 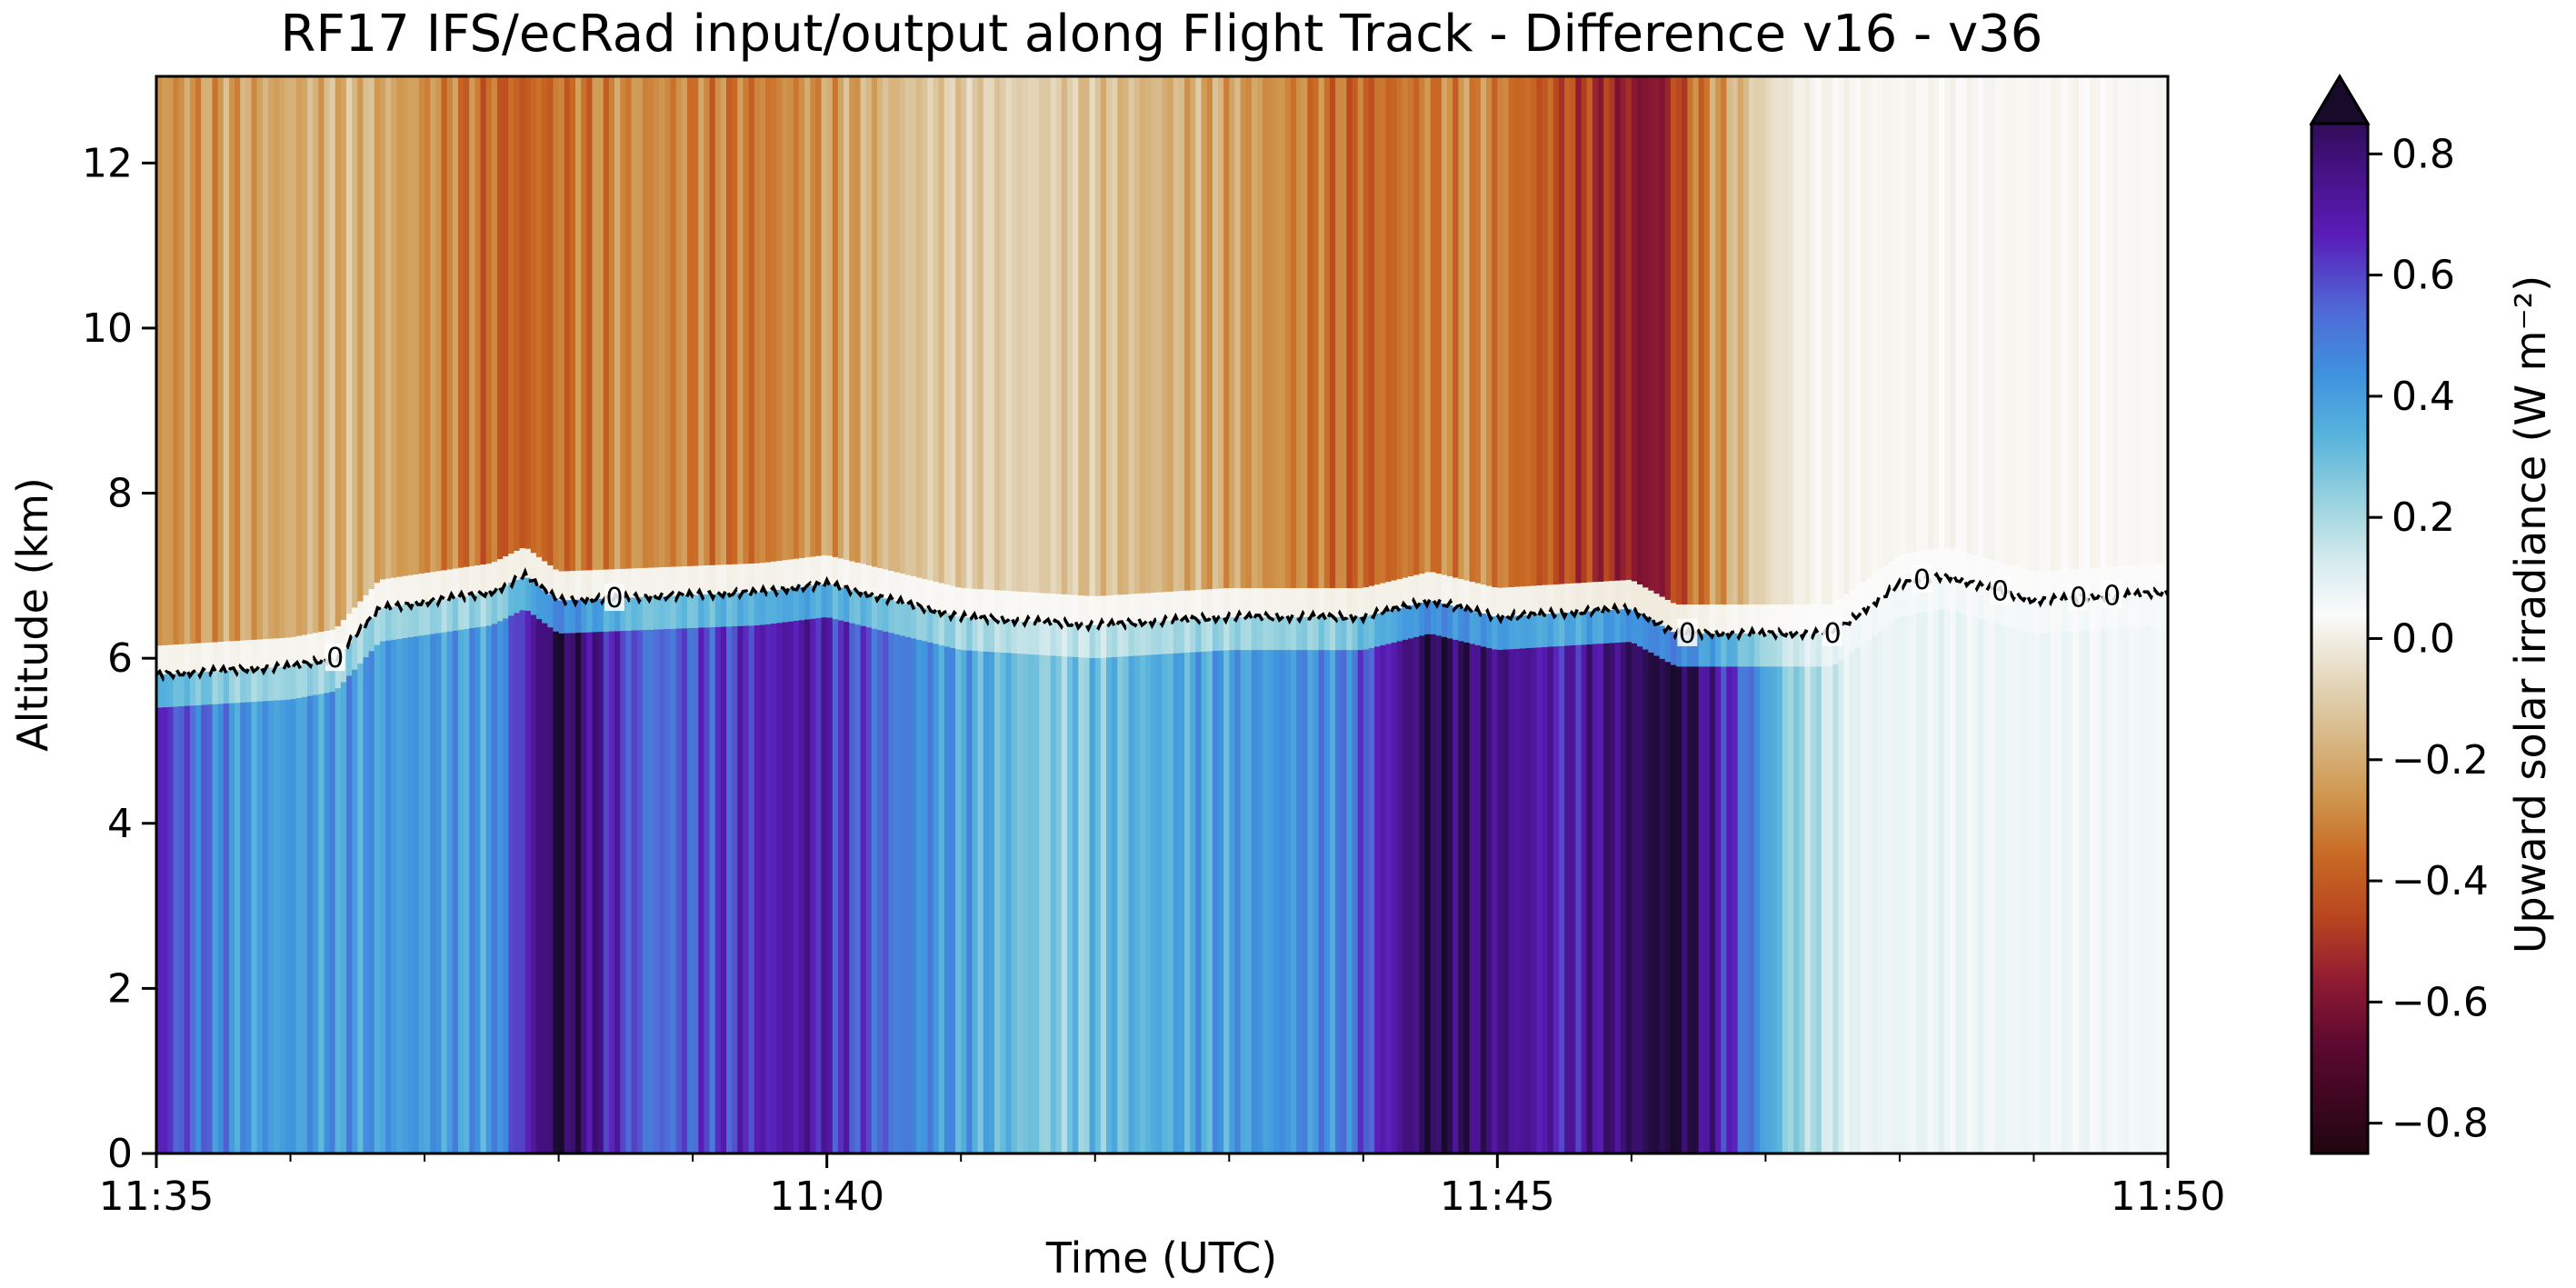 I want to click on x-tick-label: 11:50, so click(x=2168, y=1196).